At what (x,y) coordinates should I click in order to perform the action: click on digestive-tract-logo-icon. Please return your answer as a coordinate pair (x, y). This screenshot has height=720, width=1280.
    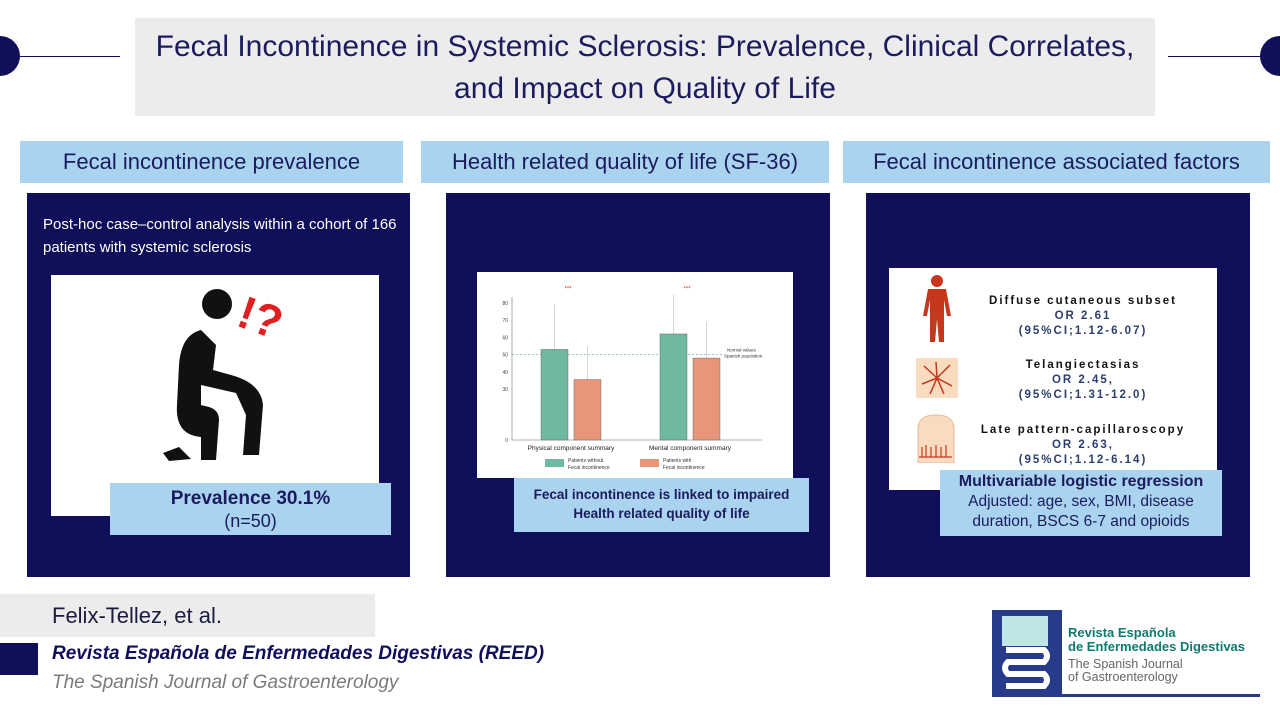
    Looking at the image, I should click on (1126, 653).